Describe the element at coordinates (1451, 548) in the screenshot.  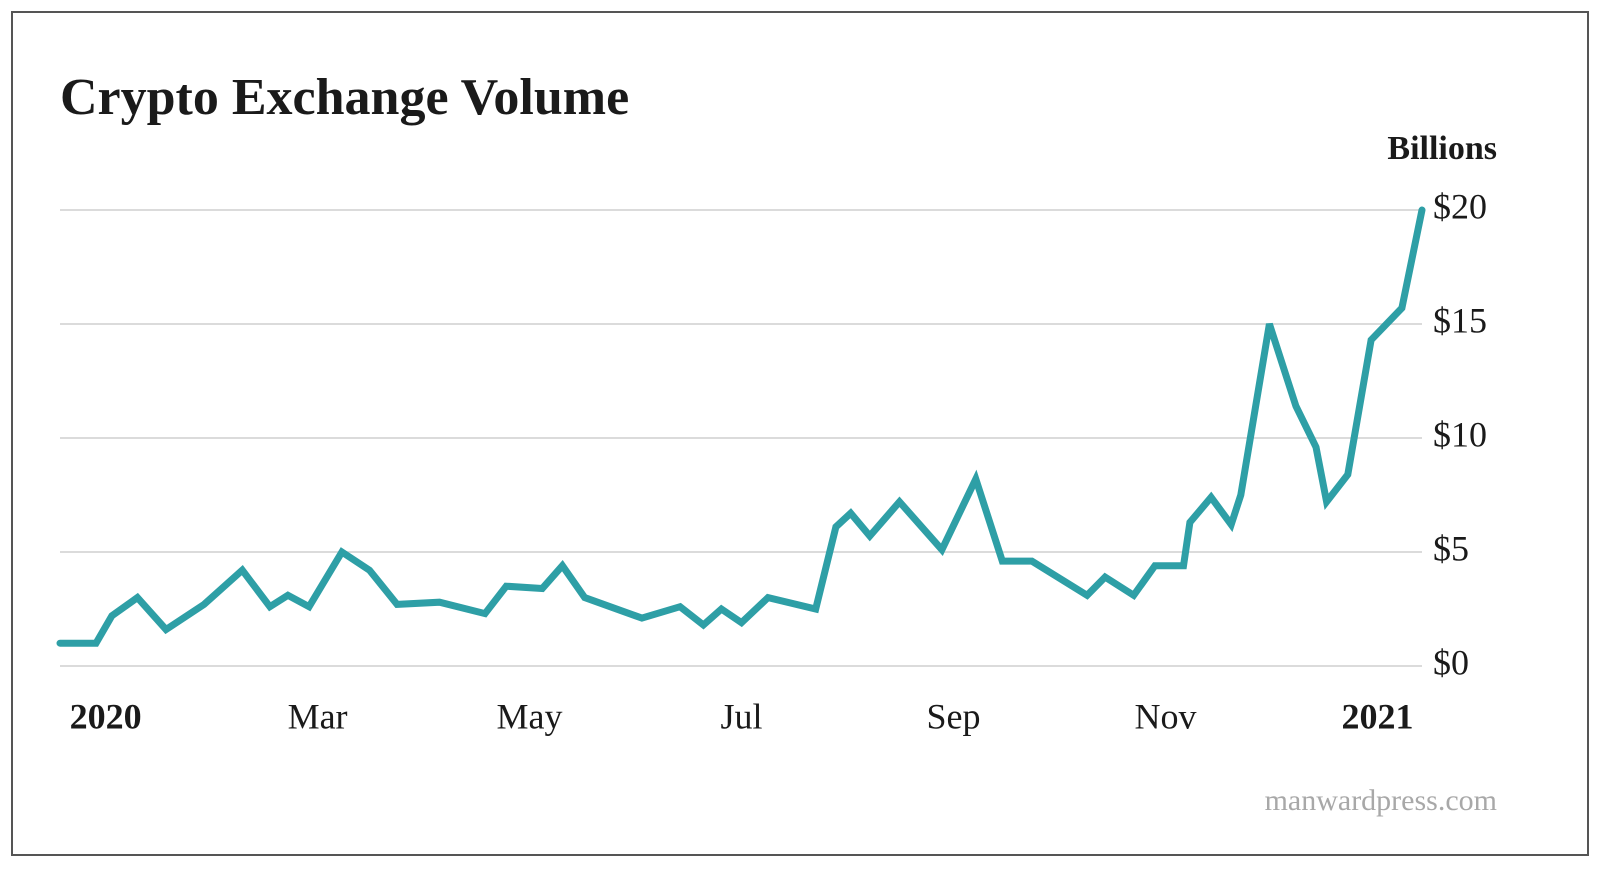
I see `y-tick-label: $5` at that location.